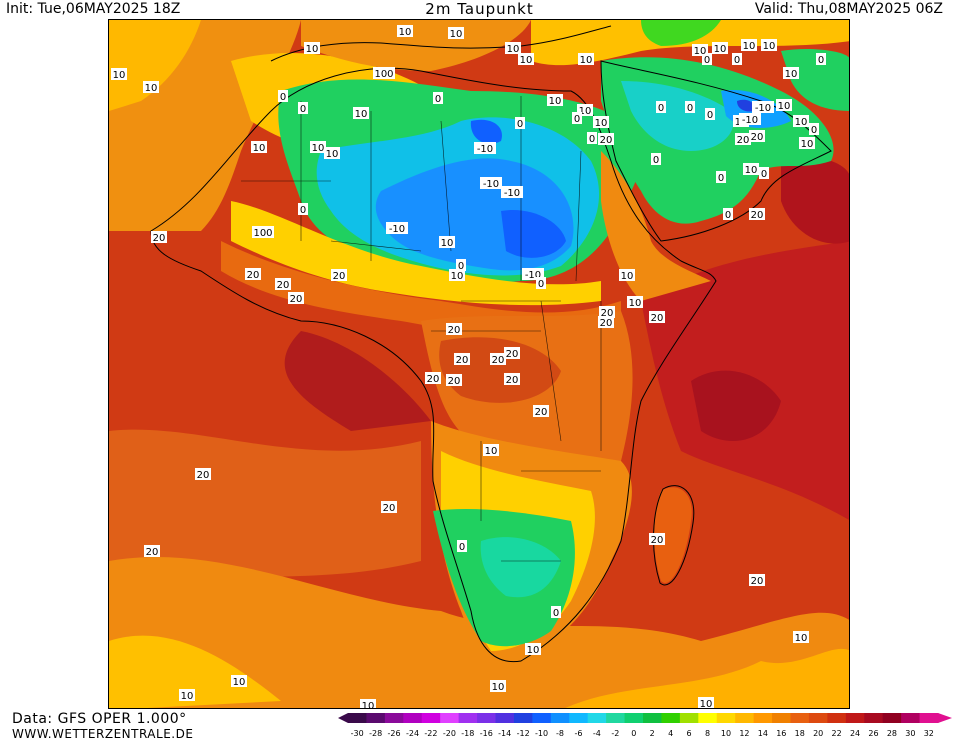 This screenshot has height=741, width=959. I want to click on colorbar-tick-label: 12, so click(744, 733).